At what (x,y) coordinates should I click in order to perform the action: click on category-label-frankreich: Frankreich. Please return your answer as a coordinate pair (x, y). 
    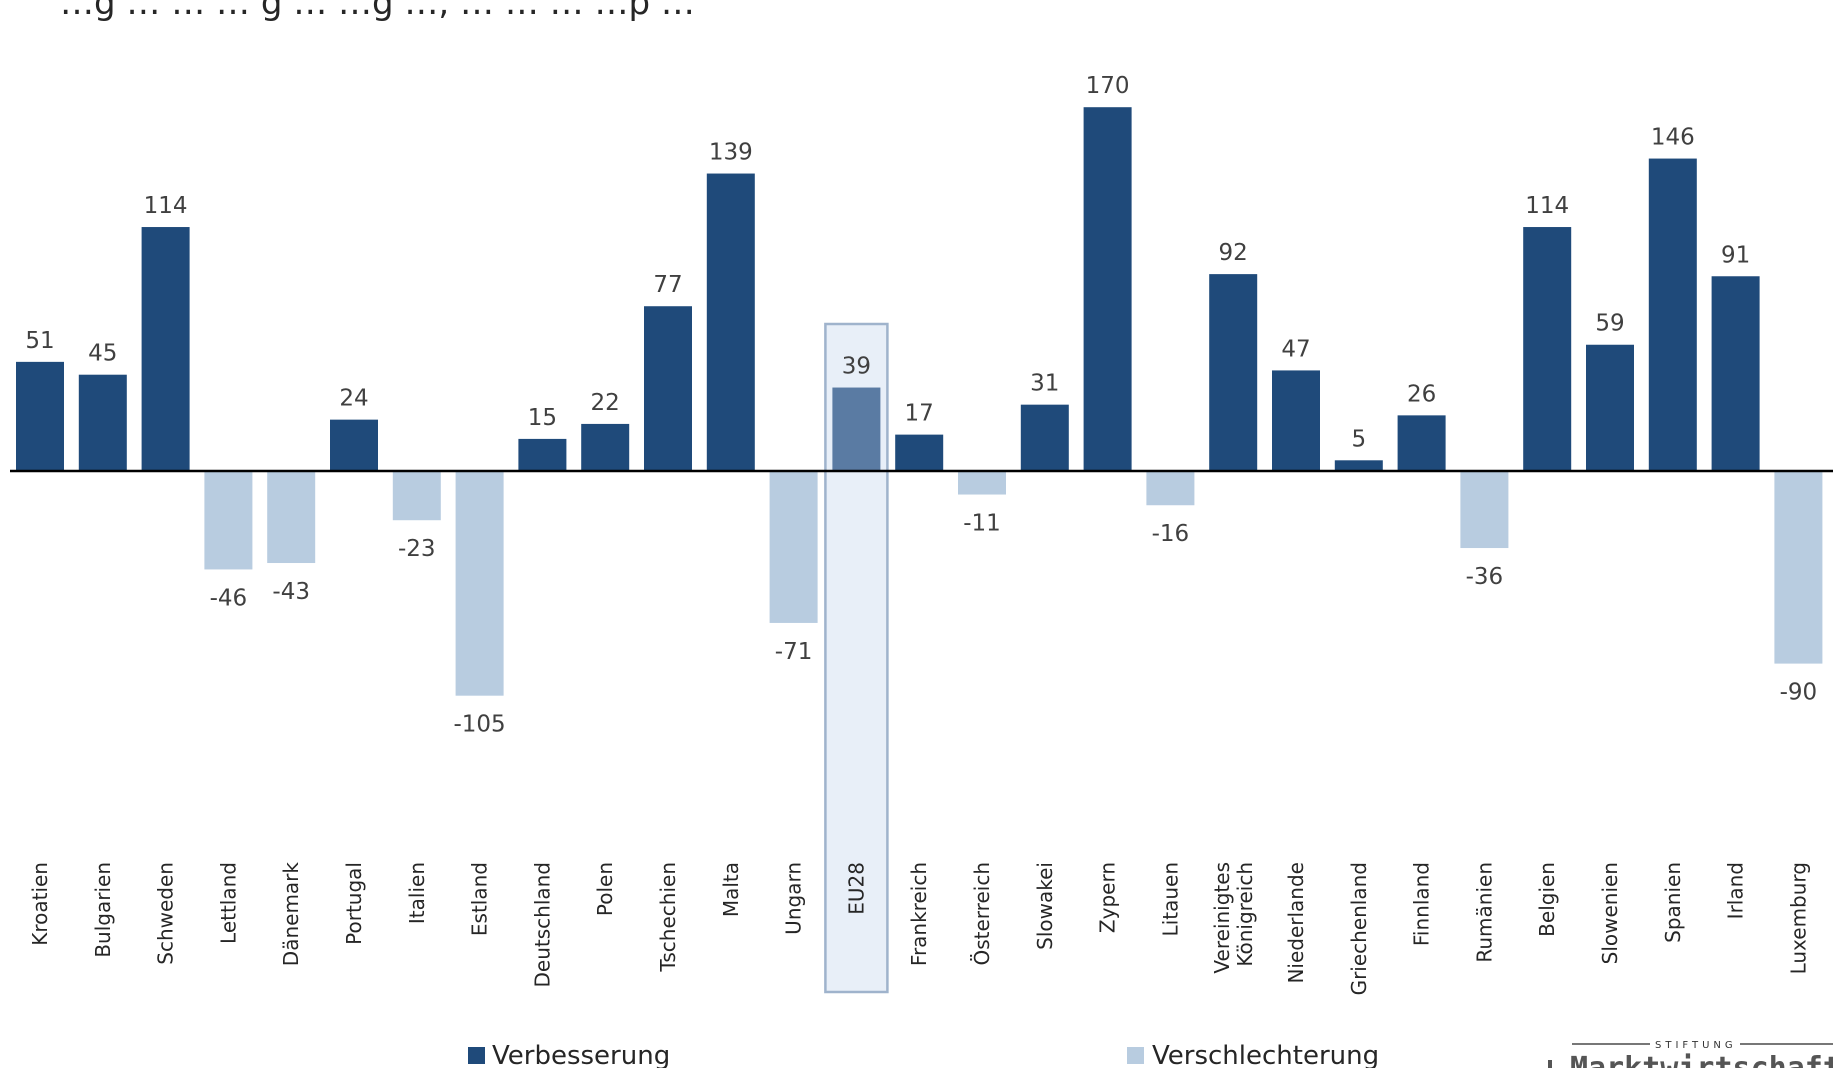
    Looking at the image, I should click on (919, 914).